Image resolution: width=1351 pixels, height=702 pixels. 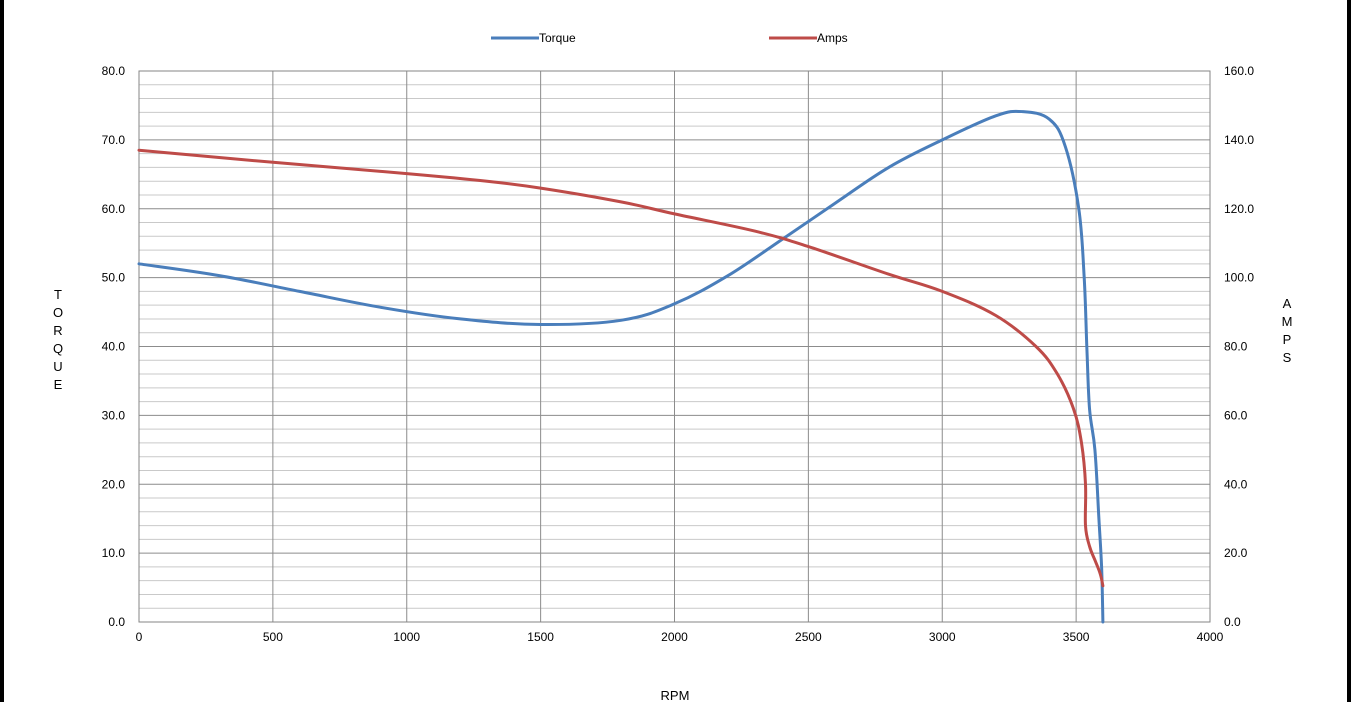 I want to click on y-right-title-letter: P, so click(x=1287, y=339).